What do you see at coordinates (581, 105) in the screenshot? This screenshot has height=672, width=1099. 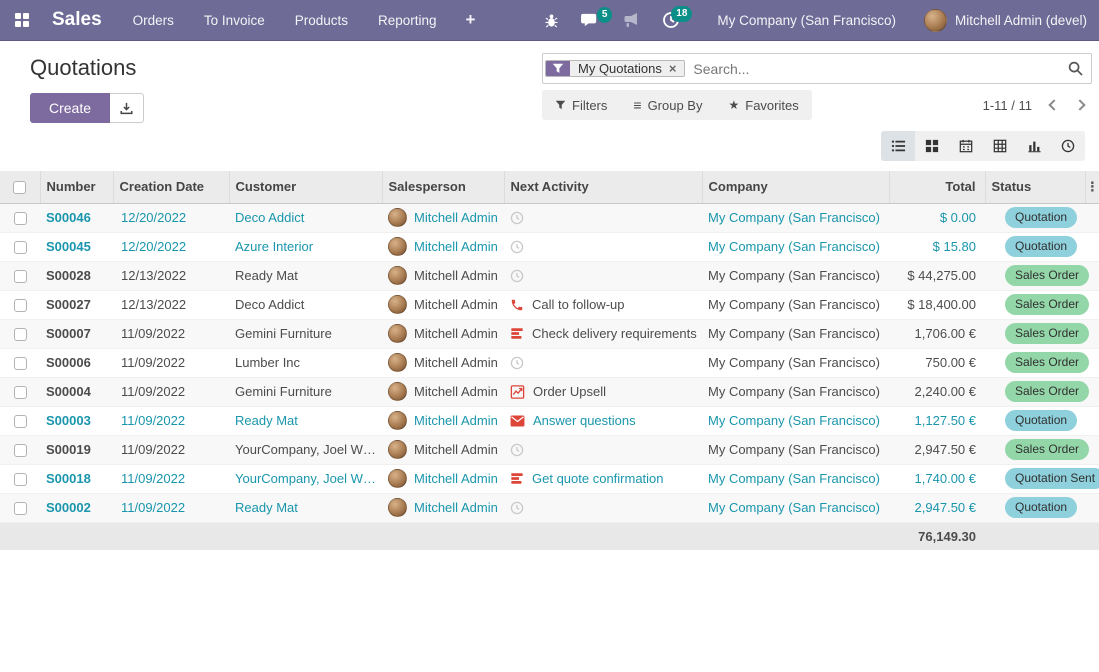 I see `filters-button: Filters` at bounding box center [581, 105].